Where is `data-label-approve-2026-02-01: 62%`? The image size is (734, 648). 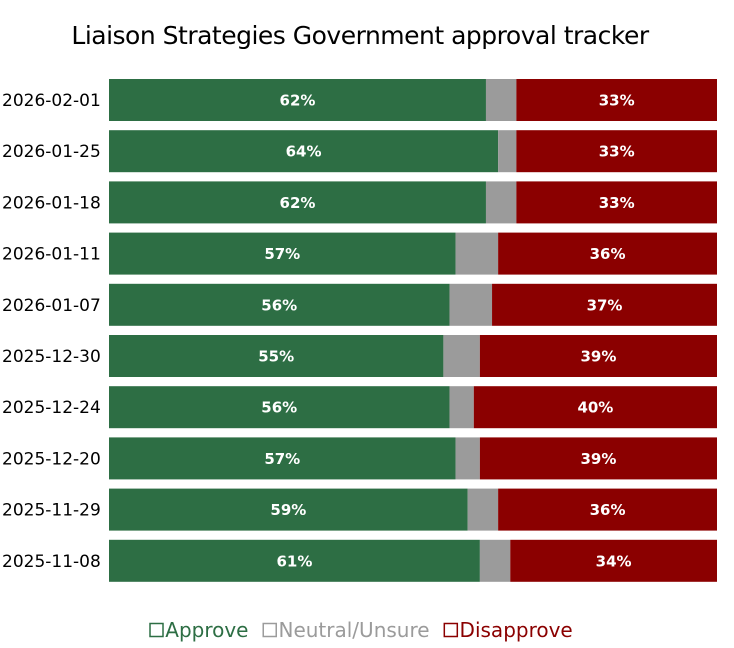
data-label-approve-2026-02-01: 62% is located at coordinates (298, 101).